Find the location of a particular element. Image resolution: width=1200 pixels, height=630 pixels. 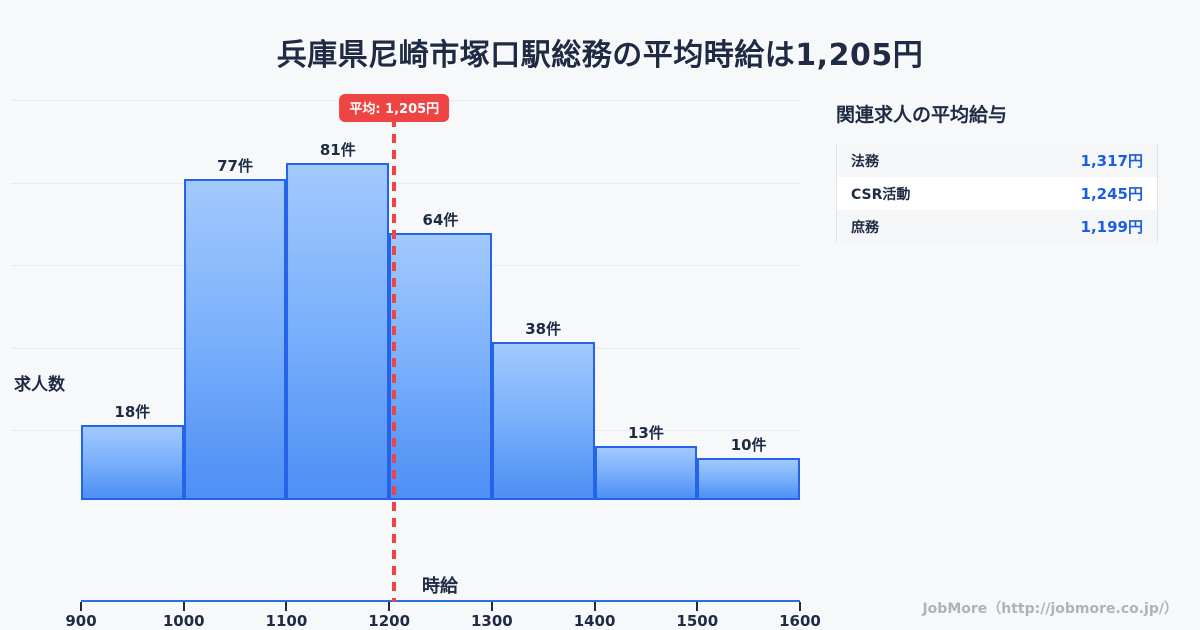

y-axis-label: 求人数 is located at coordinates (39, 385).